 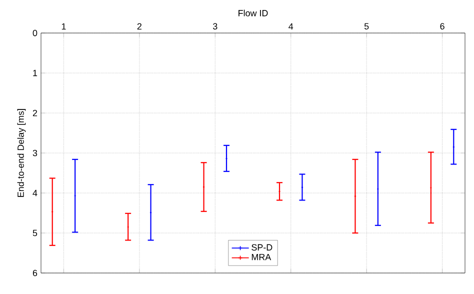 What do you see at coordinates (35, 193) in the screenshot?
I see `y-tick-label: 4` at bounding box center [35, 193].